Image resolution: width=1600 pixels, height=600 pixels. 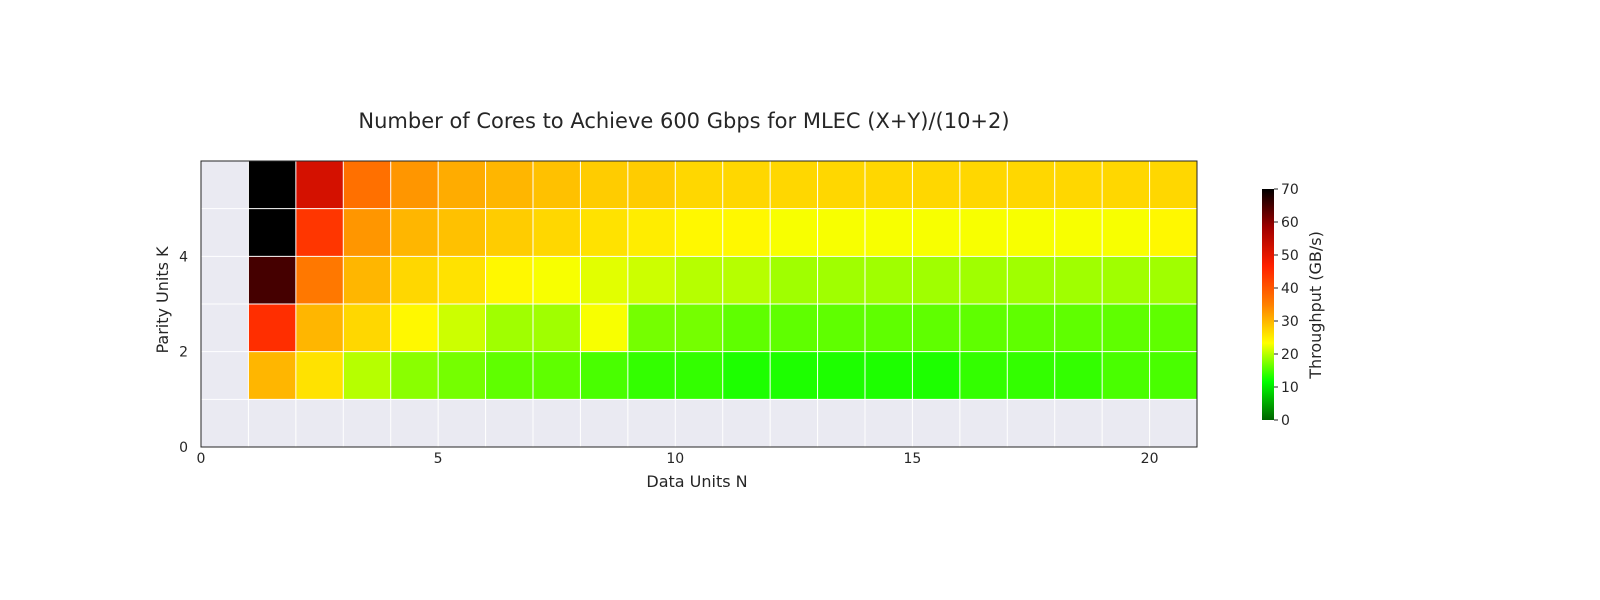 I want to click on colorbar-tick-label: 70, so click(x=1290, y=190).